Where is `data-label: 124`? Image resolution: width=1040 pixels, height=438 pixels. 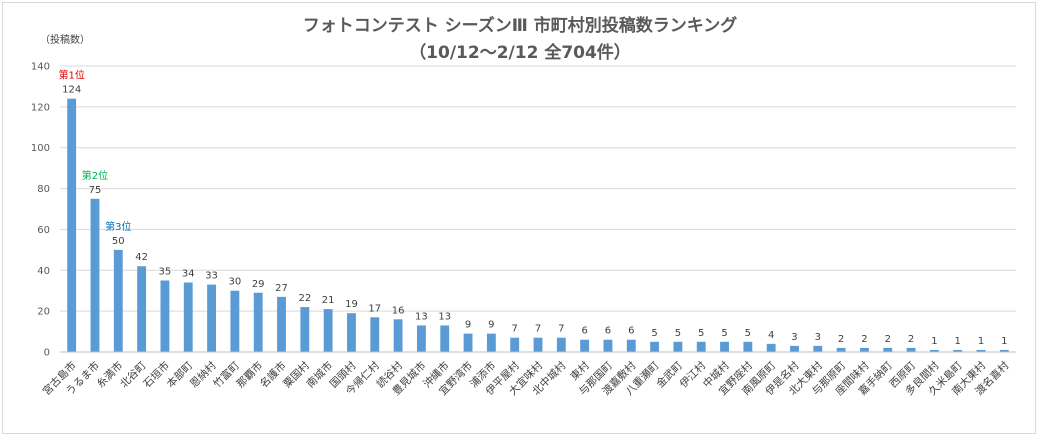 data-label: 124 is located at coordinates (71, 90).